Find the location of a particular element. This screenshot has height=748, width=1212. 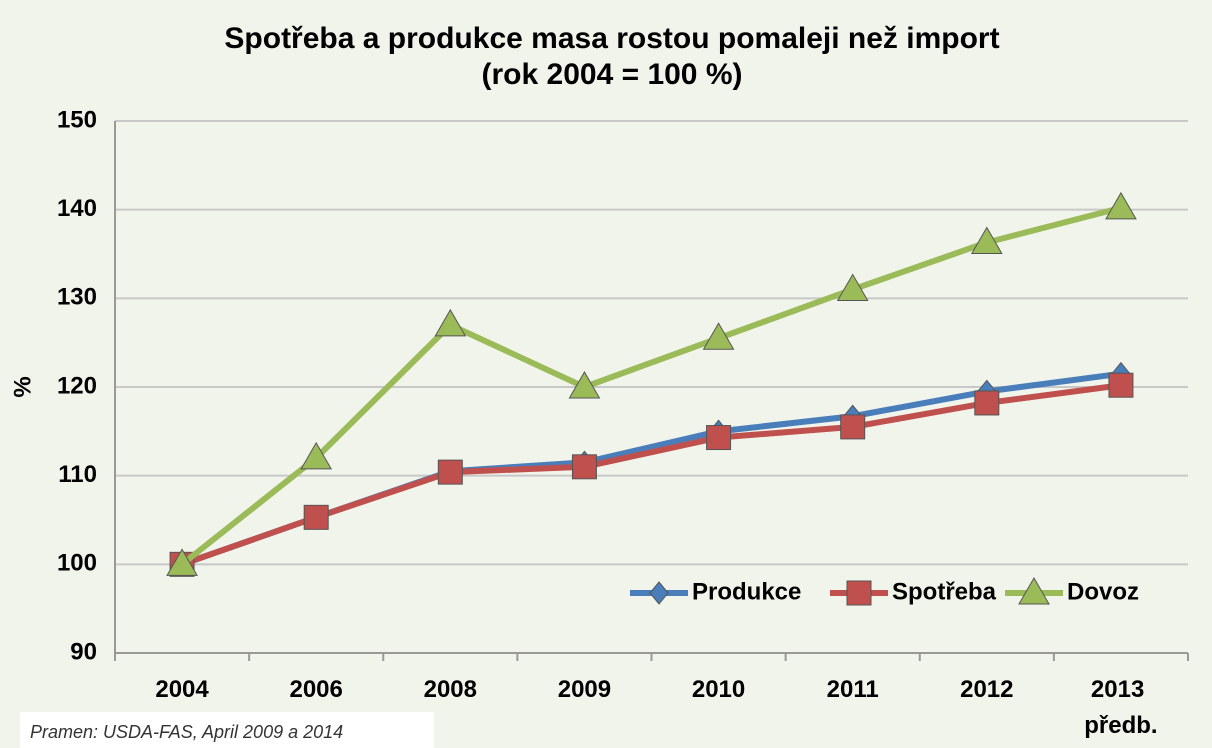

x-tick-label: 2006 is located at coordinates (315, 689).